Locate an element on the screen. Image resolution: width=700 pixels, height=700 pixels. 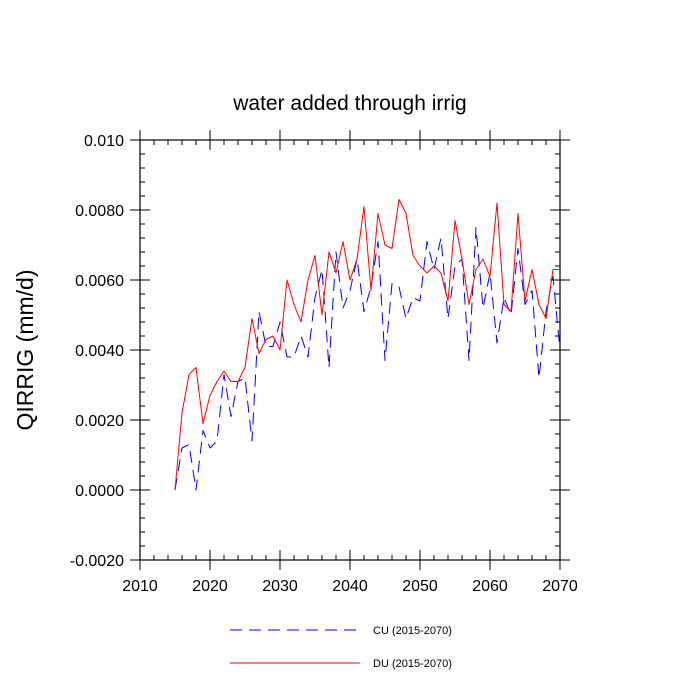
y-tick-label: 0.0060 is located at coordinates (99, 281).